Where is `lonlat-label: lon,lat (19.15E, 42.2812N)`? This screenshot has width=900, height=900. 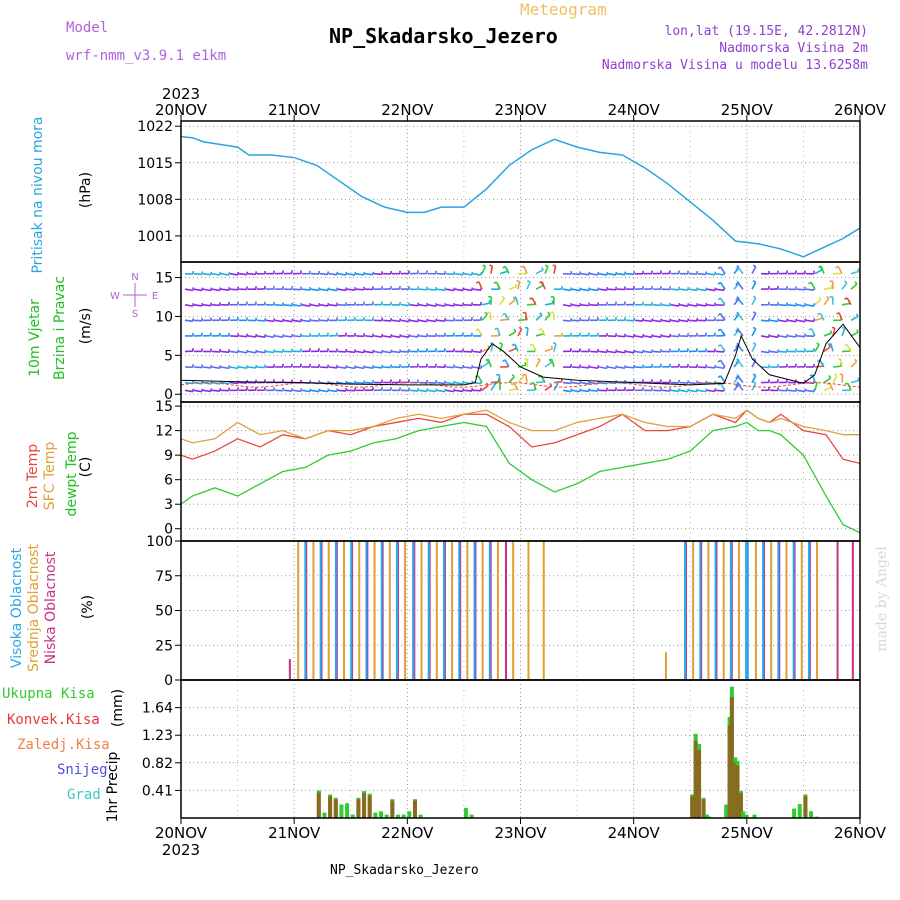 lonlat-label: lon,lat (19.15E, 42.2812N) is located at coordinates (766, 31).